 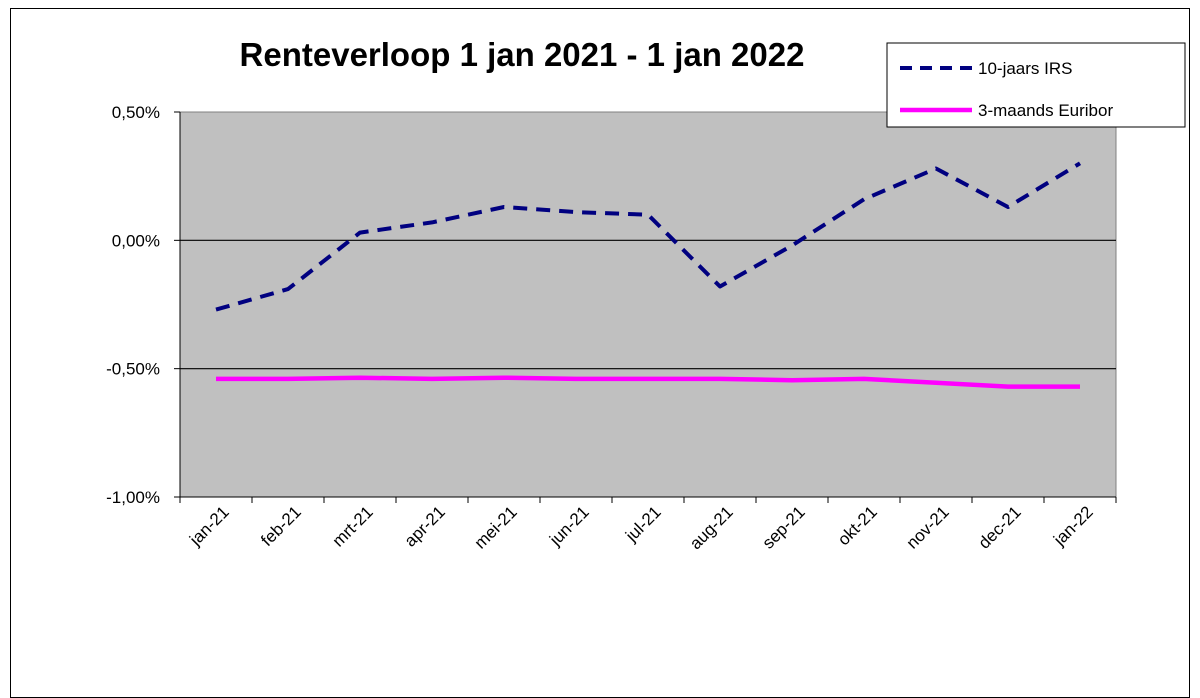 I want to click on x-tick-label-aug-21: aug-21, so click(x=711, y=527).